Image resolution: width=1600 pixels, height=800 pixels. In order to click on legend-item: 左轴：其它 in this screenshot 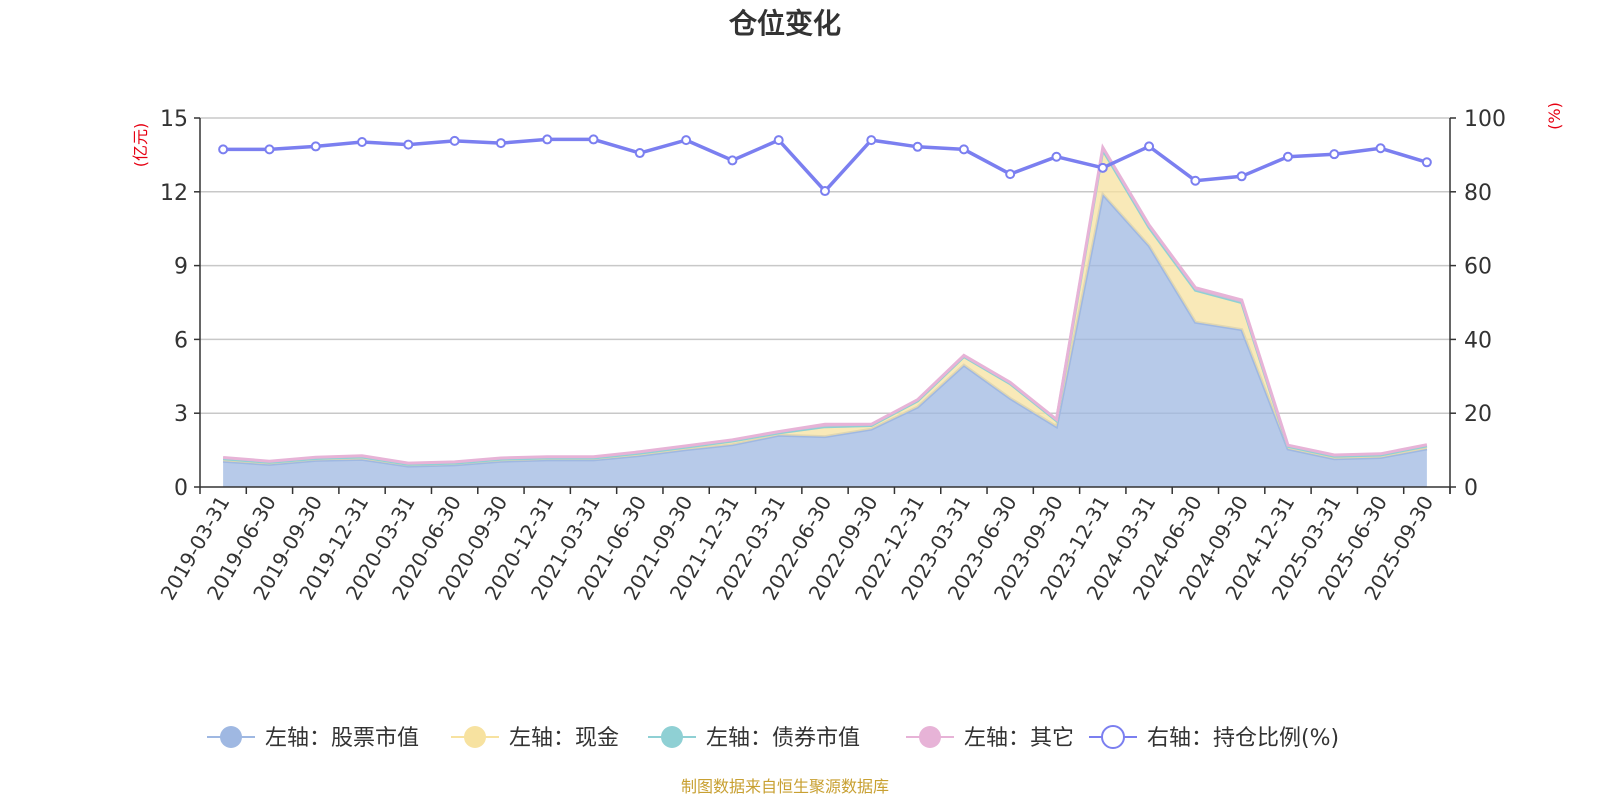, I will do `click(990, 738)`.